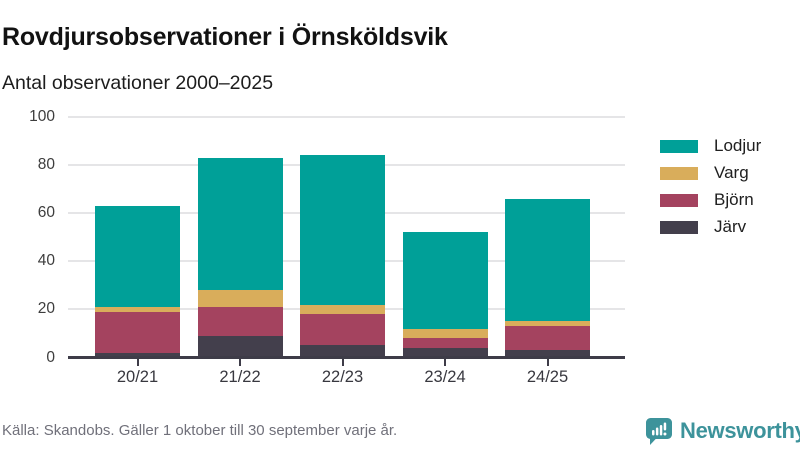 The image size is (800, 450). I want to click on bar-segment-2122-bjrn, so click(240, 321).